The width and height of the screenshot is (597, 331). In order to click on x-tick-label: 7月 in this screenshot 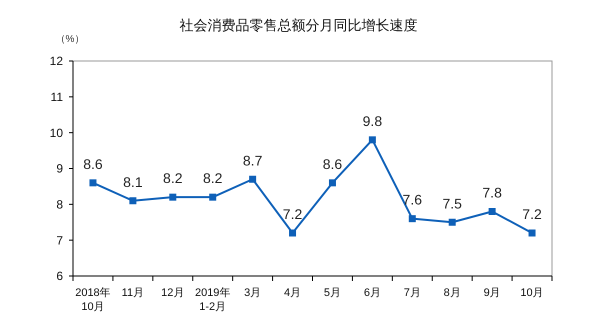, I will do `click(412, 293)`.